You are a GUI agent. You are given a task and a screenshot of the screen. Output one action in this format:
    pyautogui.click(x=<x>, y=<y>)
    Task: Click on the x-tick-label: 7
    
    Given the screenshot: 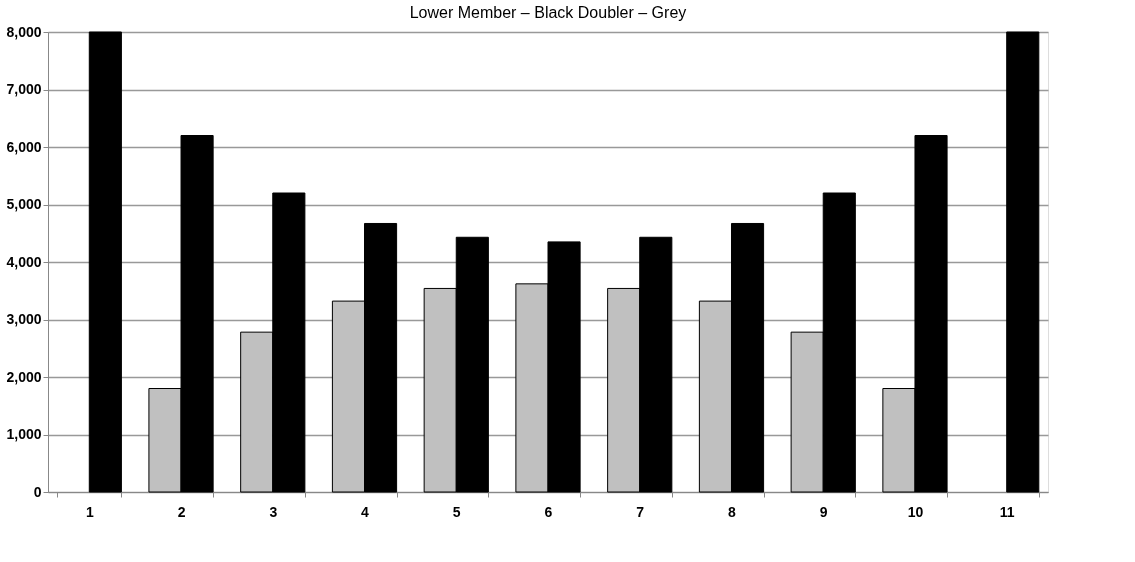 What is the action you would take?
    pyautogui.click(x=640, y=511)
    